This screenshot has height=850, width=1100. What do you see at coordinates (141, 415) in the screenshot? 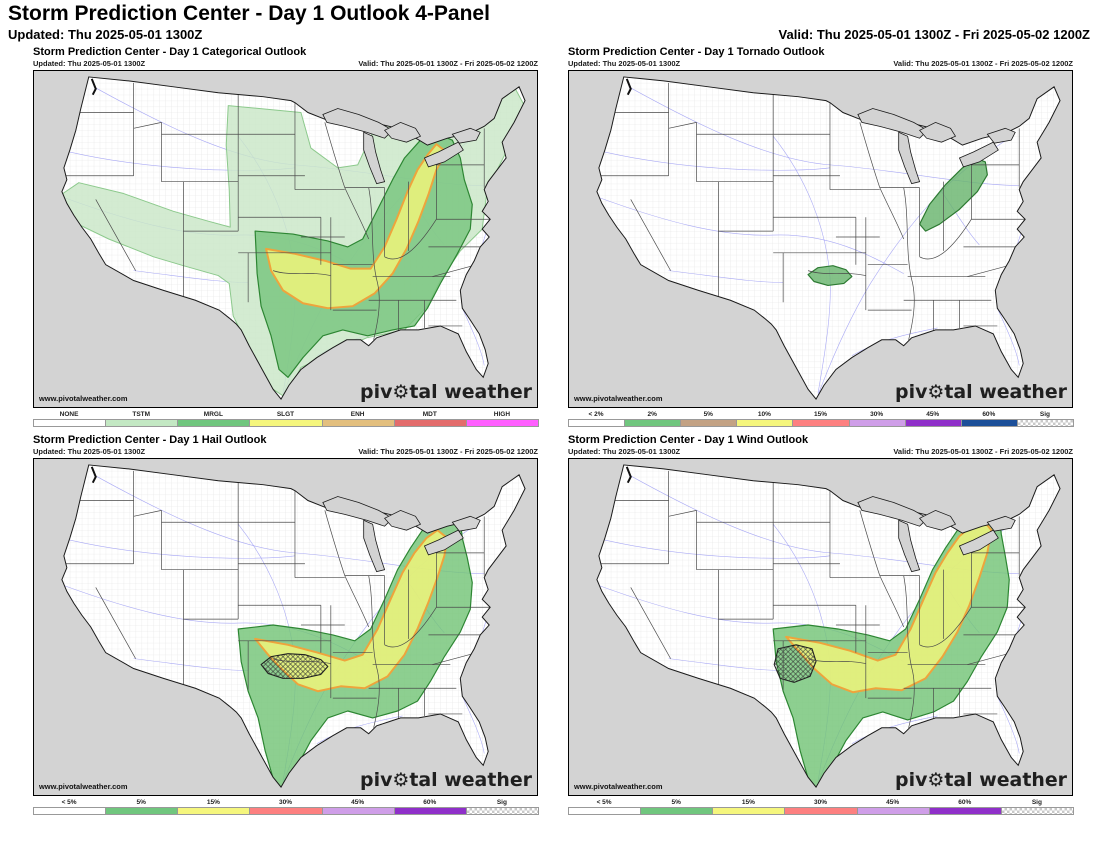
I see `legend-label: TSTM` at bounding box center [141, 415].